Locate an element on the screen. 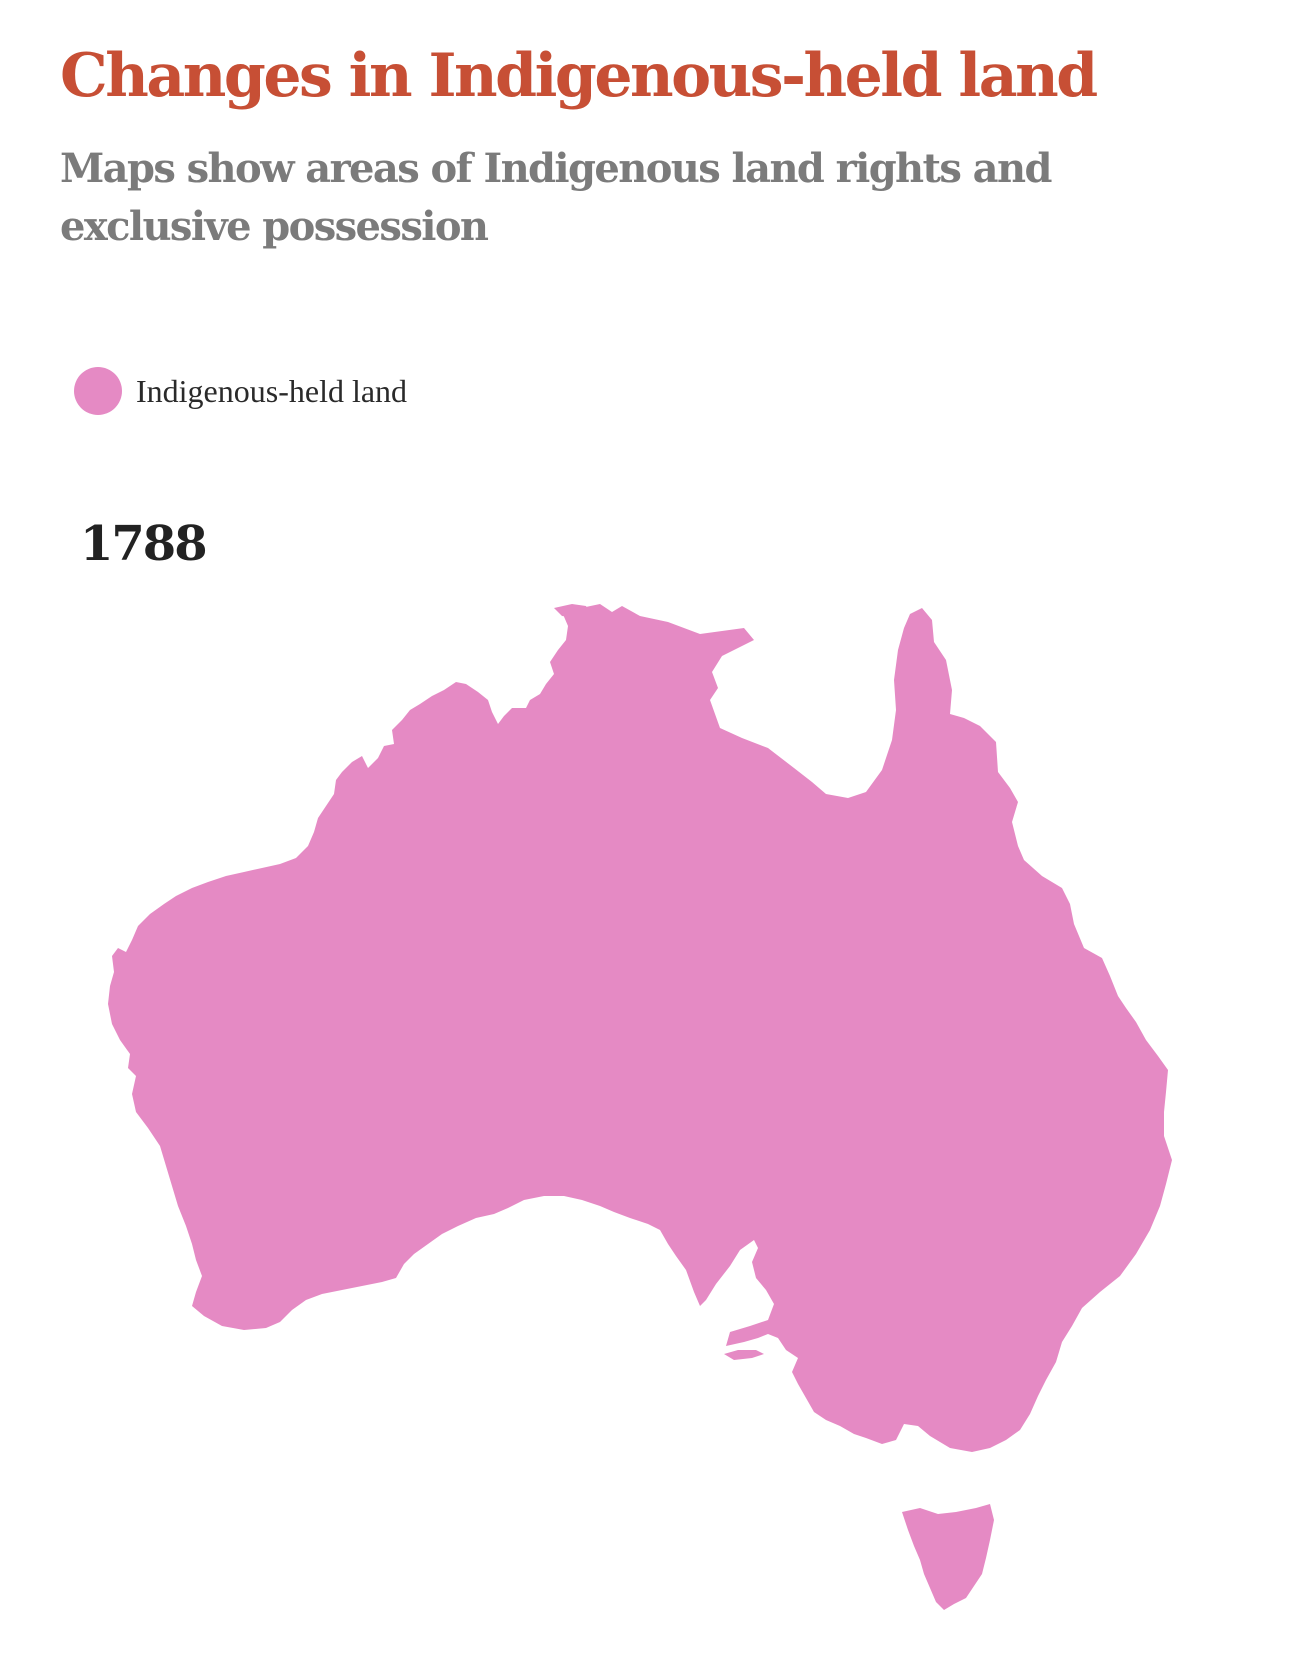  map-region-kangaroo-island is located at coordinates (744, 1355).